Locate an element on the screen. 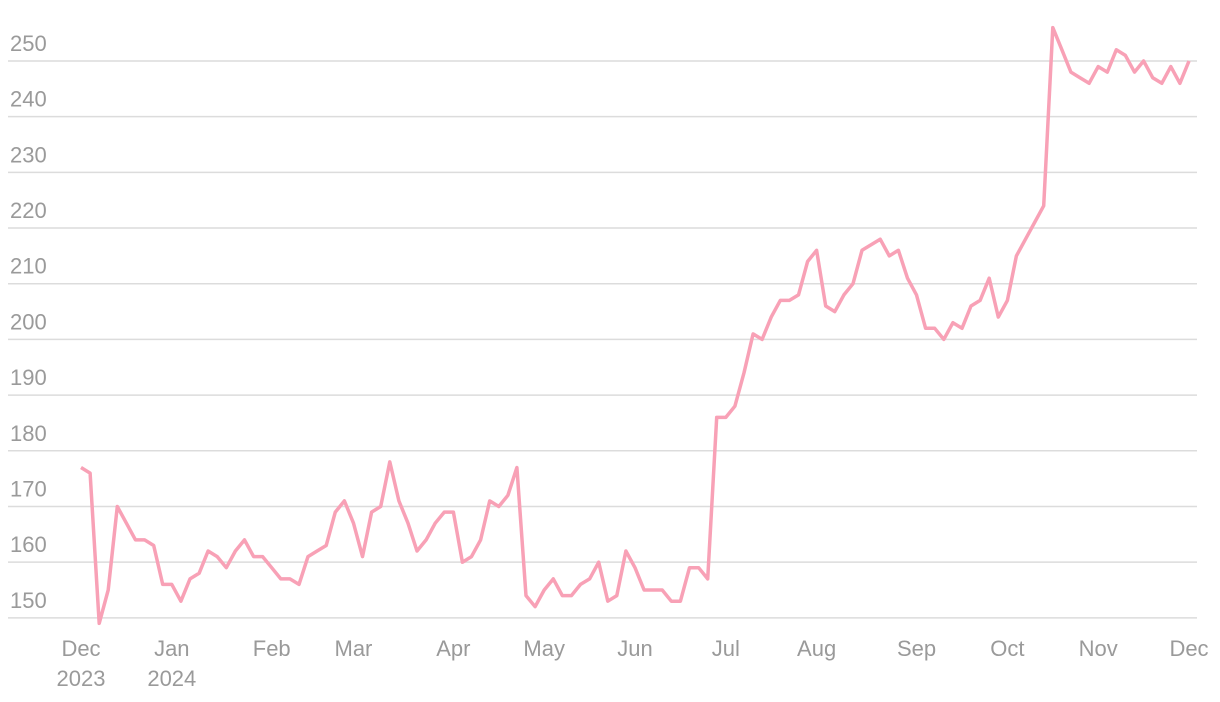 The image size is (1220, 702). y-tick-label: 240 is located at coordinates (28, 99).